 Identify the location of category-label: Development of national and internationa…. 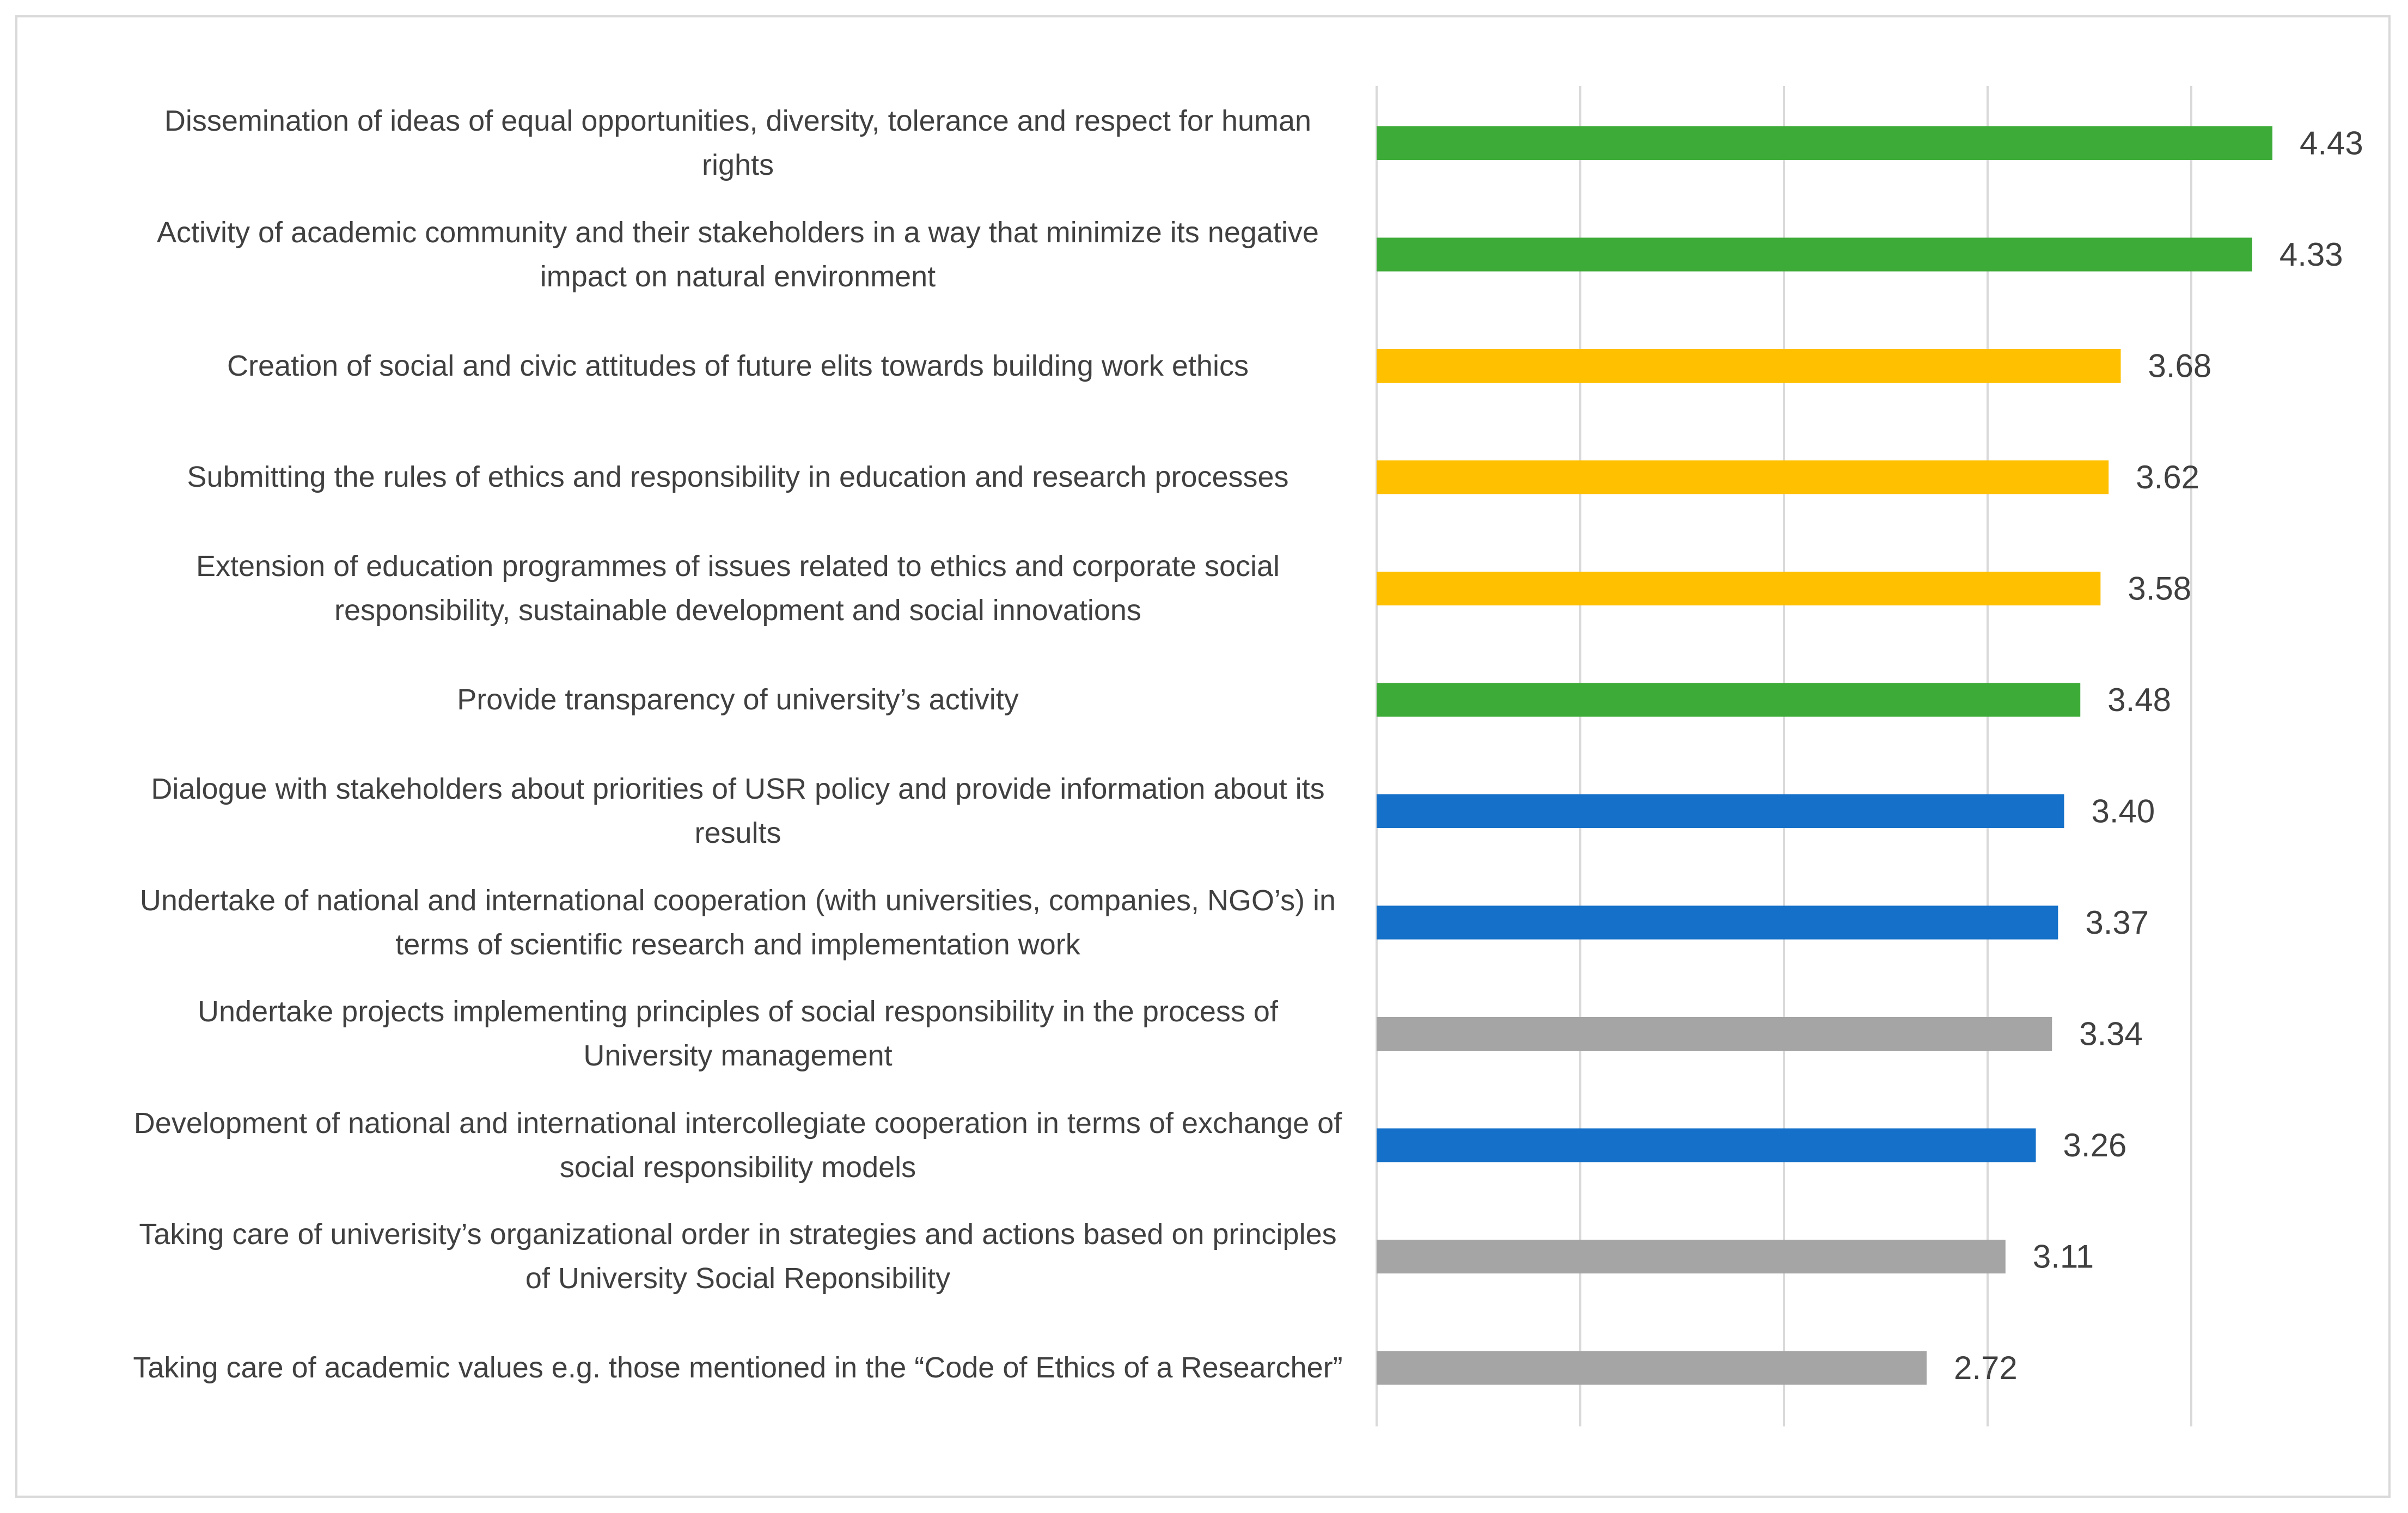
(737, 1145).